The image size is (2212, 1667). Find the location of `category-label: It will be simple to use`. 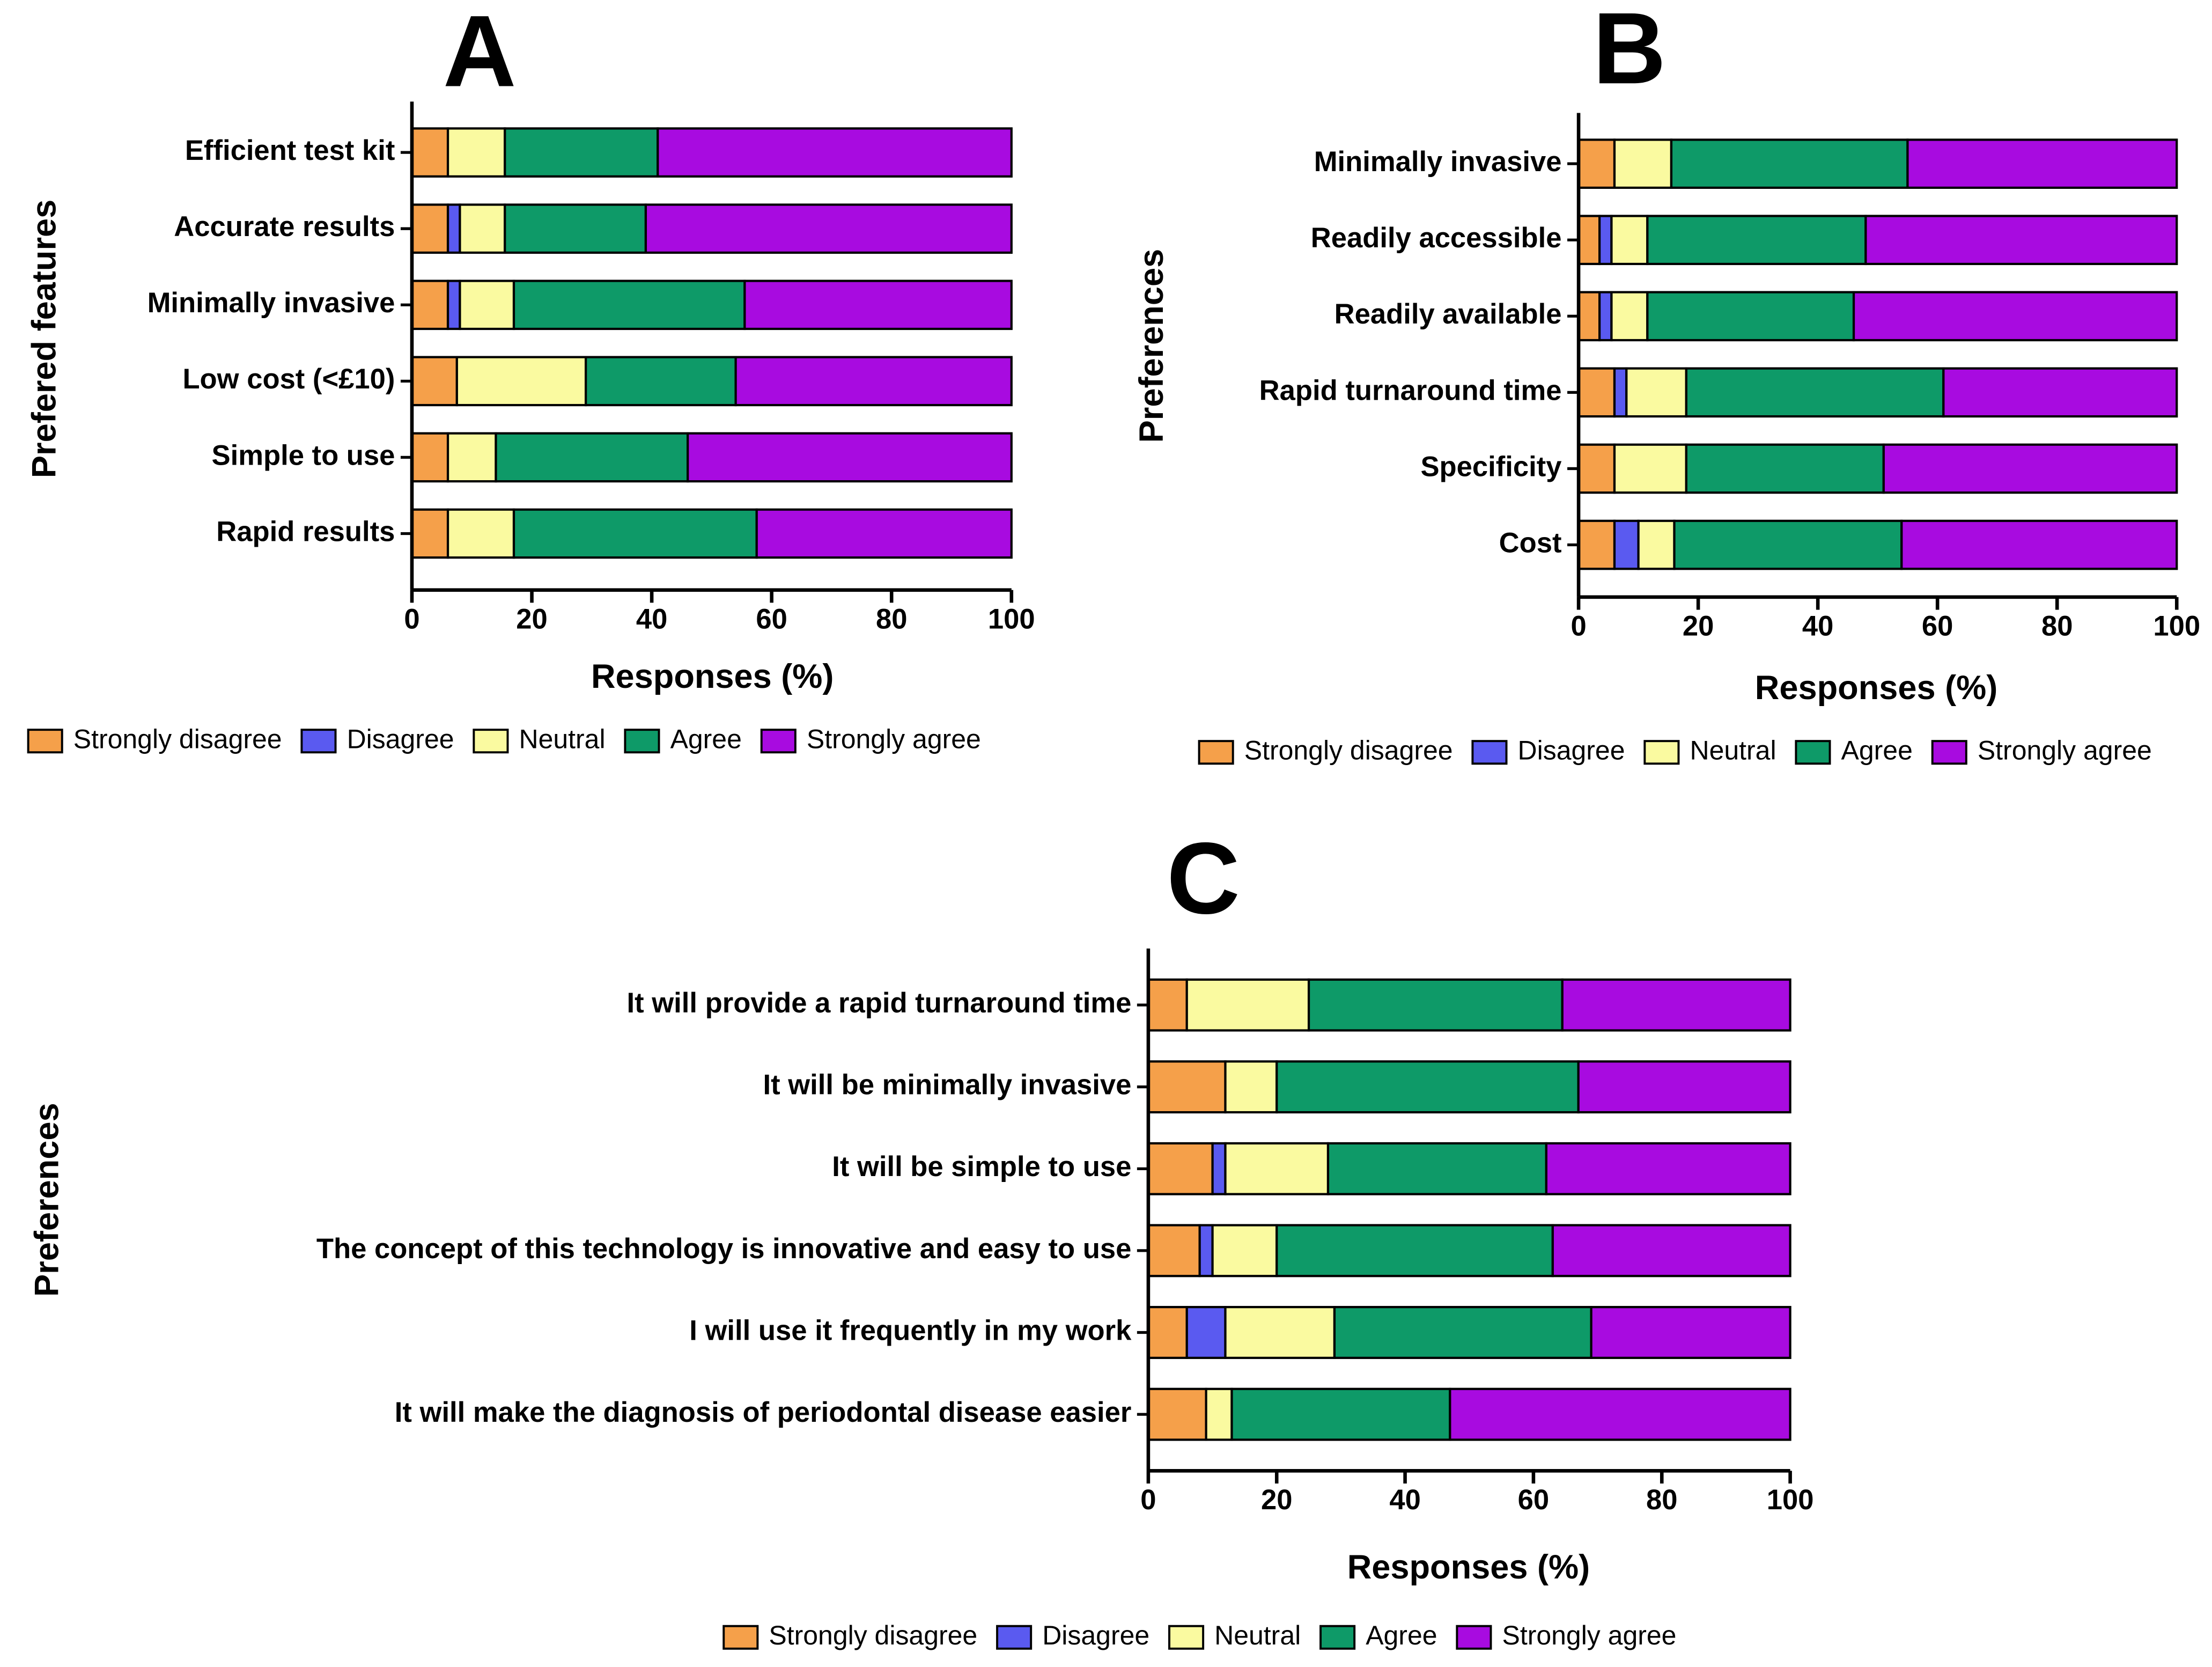

category-label: It will be simple to use is located at coordinates (982, 1167).